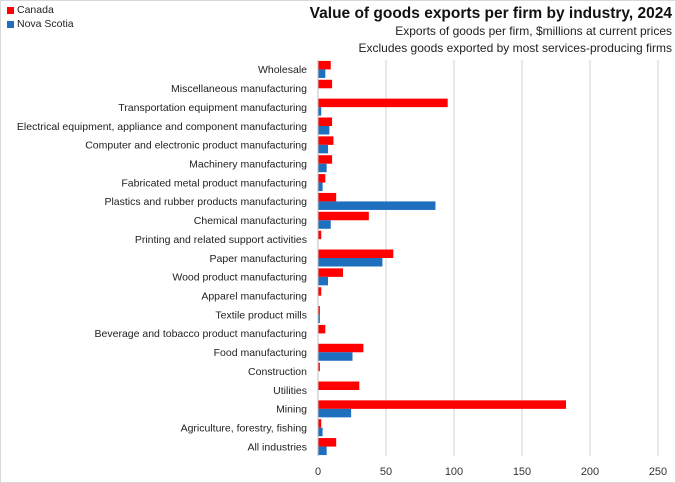  What do you see at coordinates (244, 429) in the screenshot?
I see `category-label: Agriculture, forestry, fishing` at bounding box center [244, 429].